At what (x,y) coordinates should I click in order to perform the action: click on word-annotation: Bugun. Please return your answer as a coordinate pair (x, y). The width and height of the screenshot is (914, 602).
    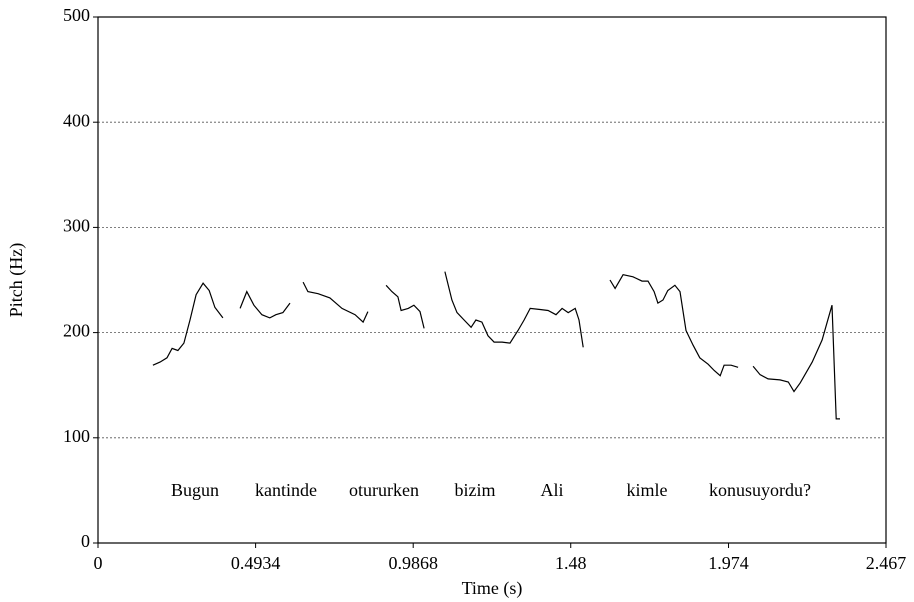
    Looking at the image, I should click on (195, 490).